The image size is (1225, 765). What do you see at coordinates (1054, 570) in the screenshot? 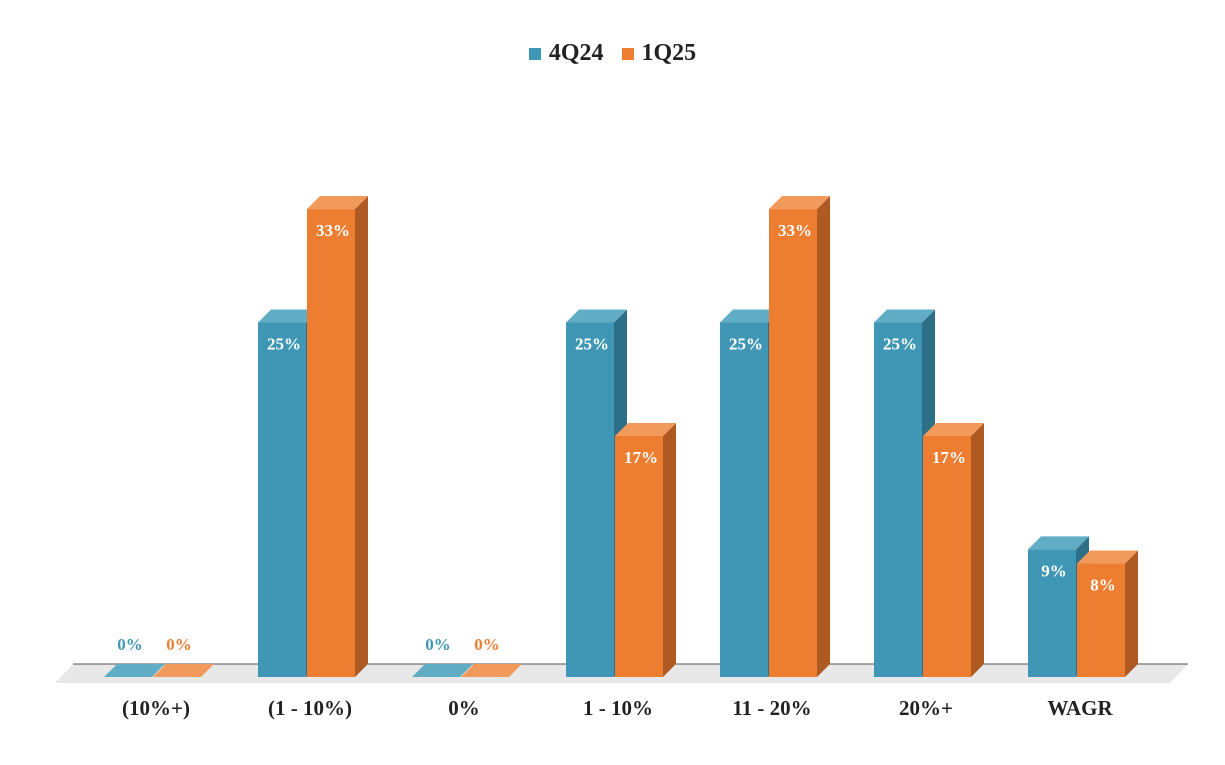
I see `data-label-4Q24-6: 9%` at bounding box center [1054, 570].